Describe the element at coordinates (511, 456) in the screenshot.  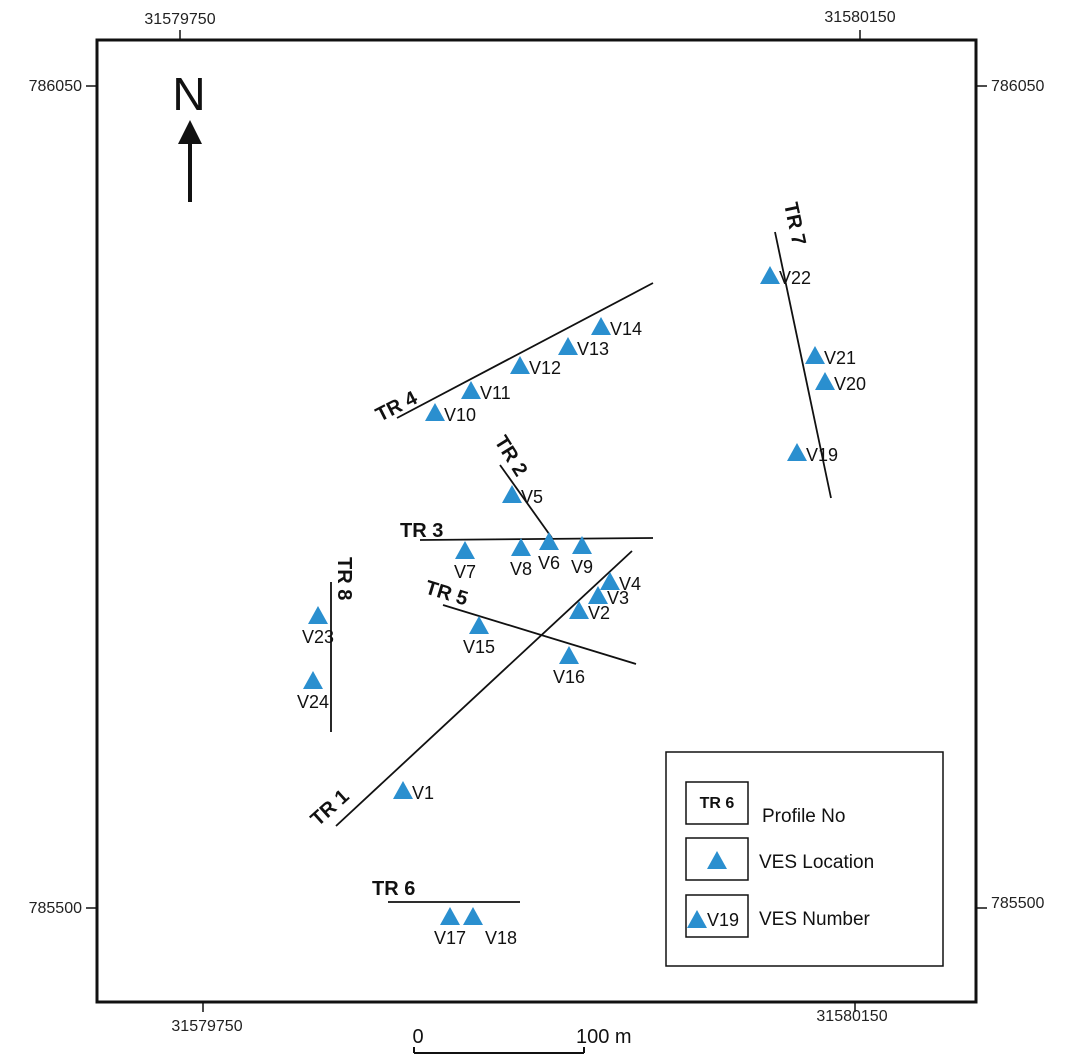
I see `profile-label-tr2: TR 2` at that location.